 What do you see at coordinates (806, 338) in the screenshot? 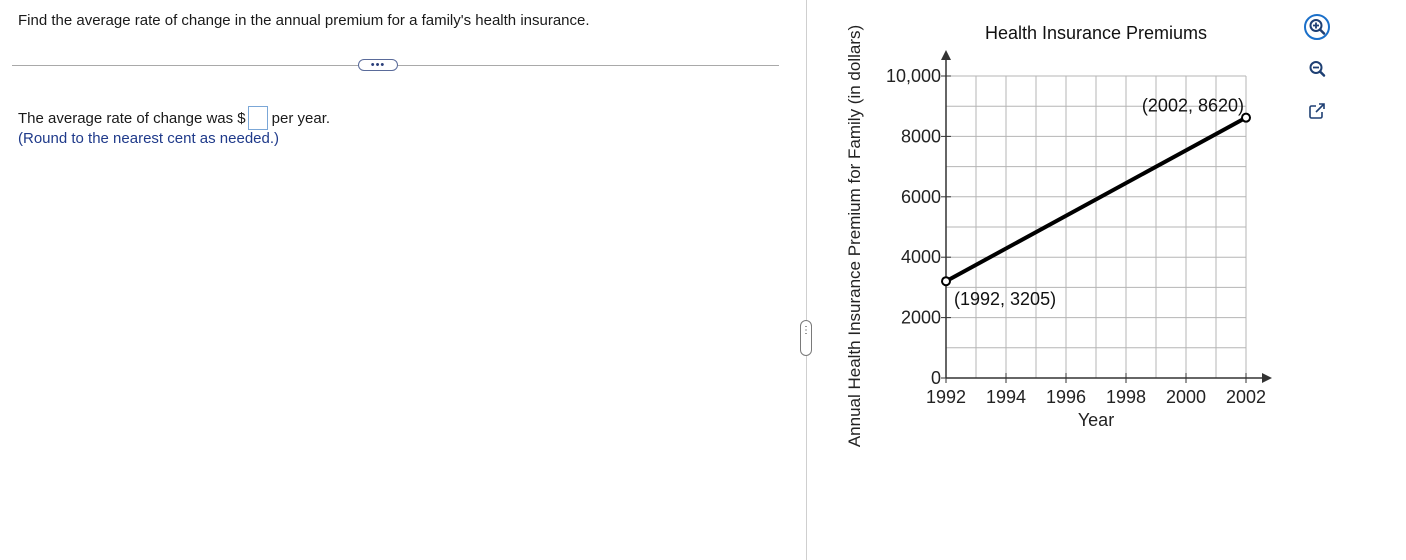
I see `pane-resize-handle: ⋮` at bounding box center [806, 338].